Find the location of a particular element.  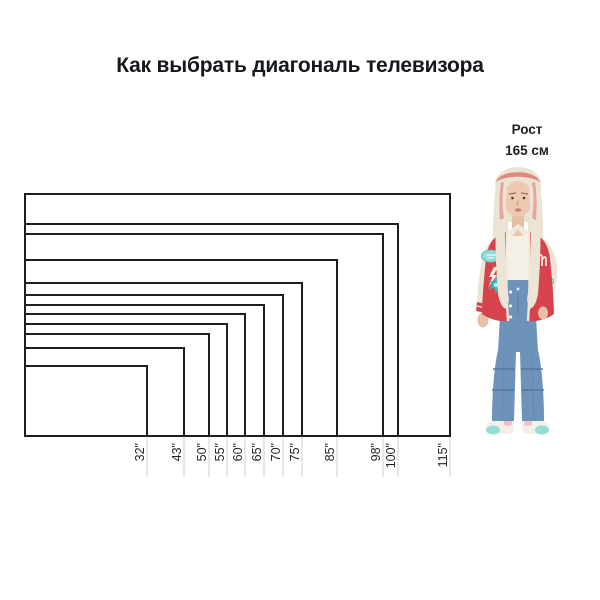

size-label-70: 70" is located at coordinates (276, 452).